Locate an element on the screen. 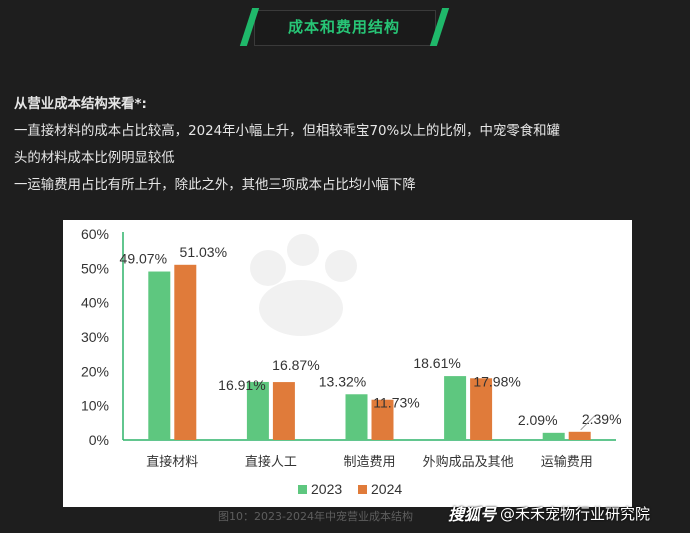 Image resolution: width=690 pixels, height=533 pixels. legend-swatch-2024 is located at coordinates (362, 489).